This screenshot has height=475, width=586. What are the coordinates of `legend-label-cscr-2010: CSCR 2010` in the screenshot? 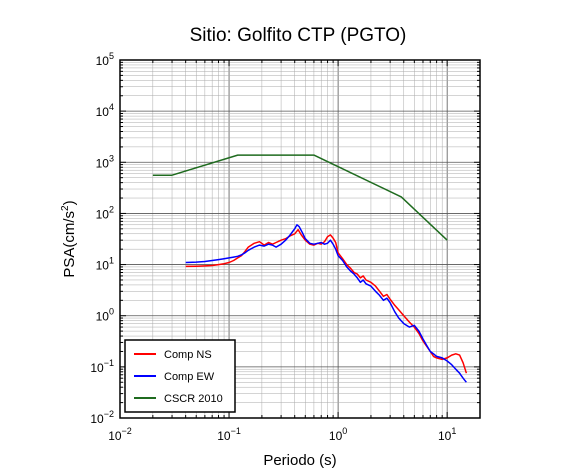 It's located at (193, 399).